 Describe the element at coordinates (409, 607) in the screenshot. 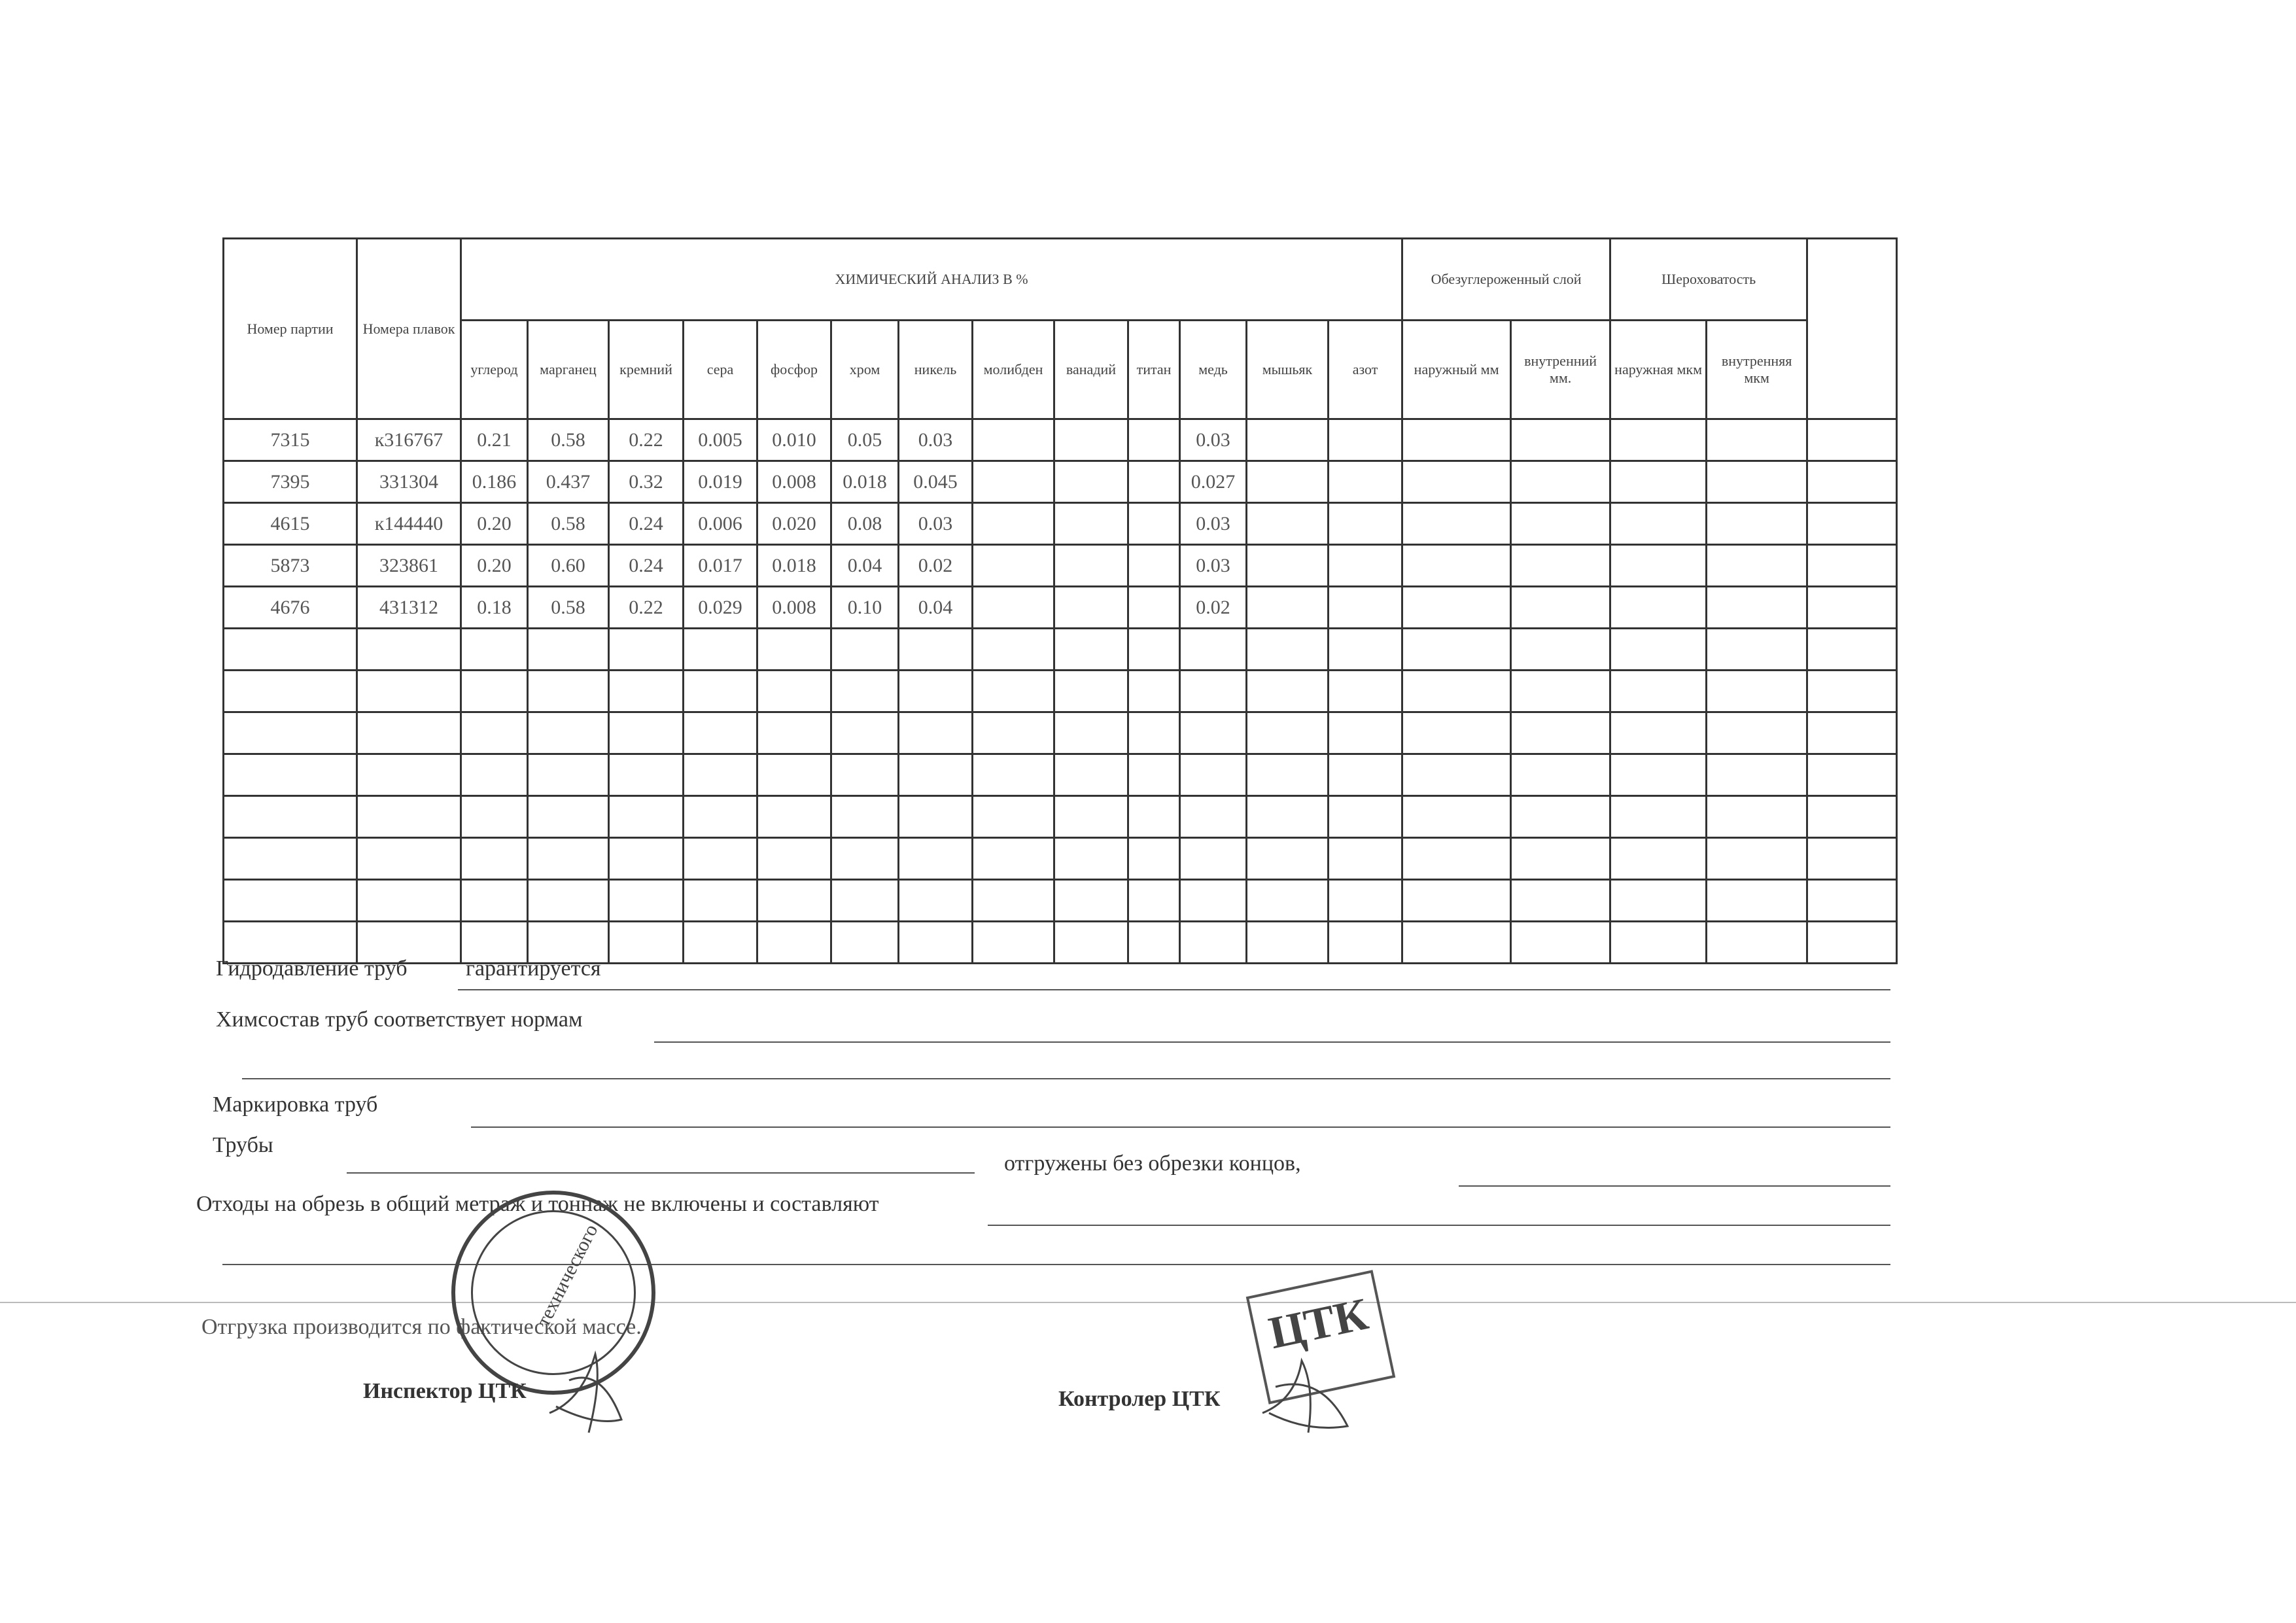

I see `table-cell: 431312` at that location.